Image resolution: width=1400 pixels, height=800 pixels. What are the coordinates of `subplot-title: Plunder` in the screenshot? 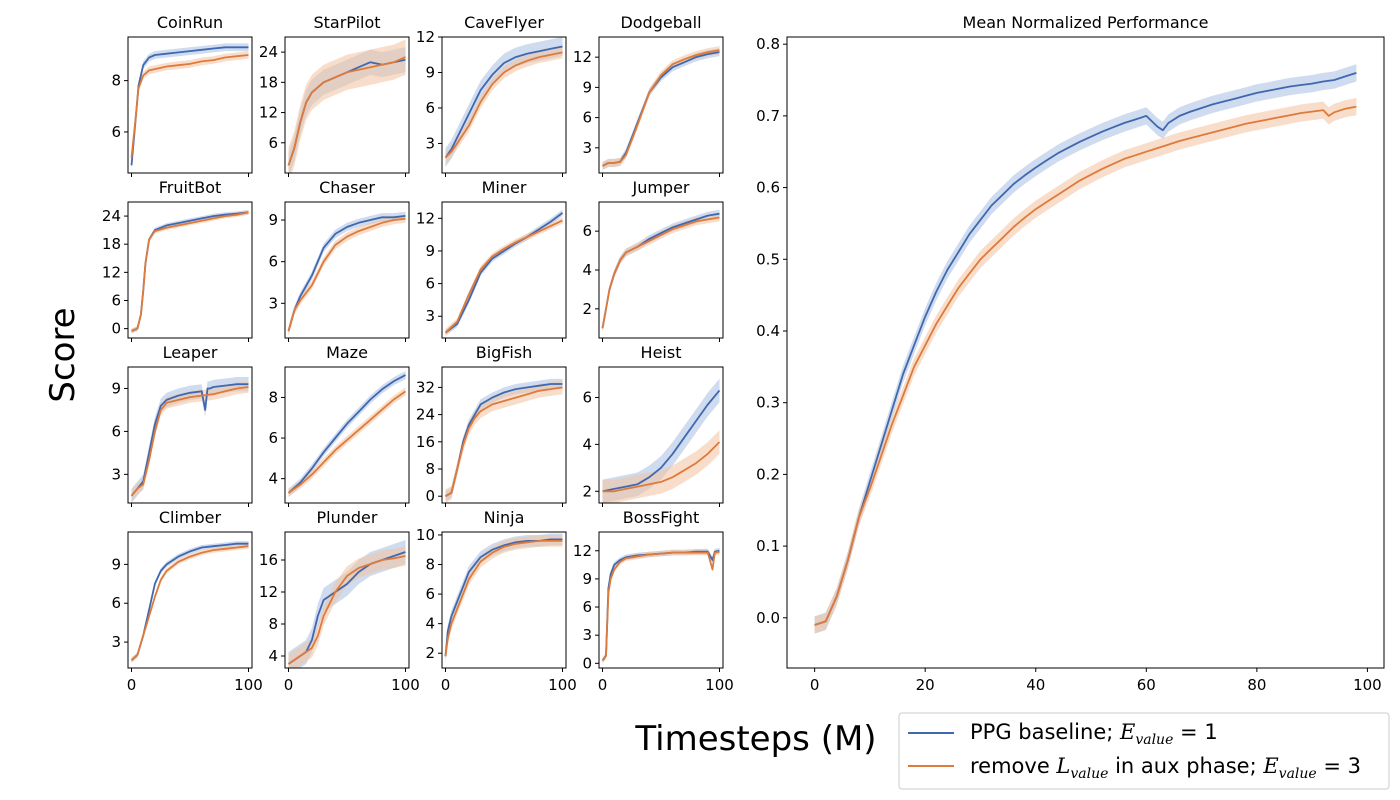 It's located at (347, 517).